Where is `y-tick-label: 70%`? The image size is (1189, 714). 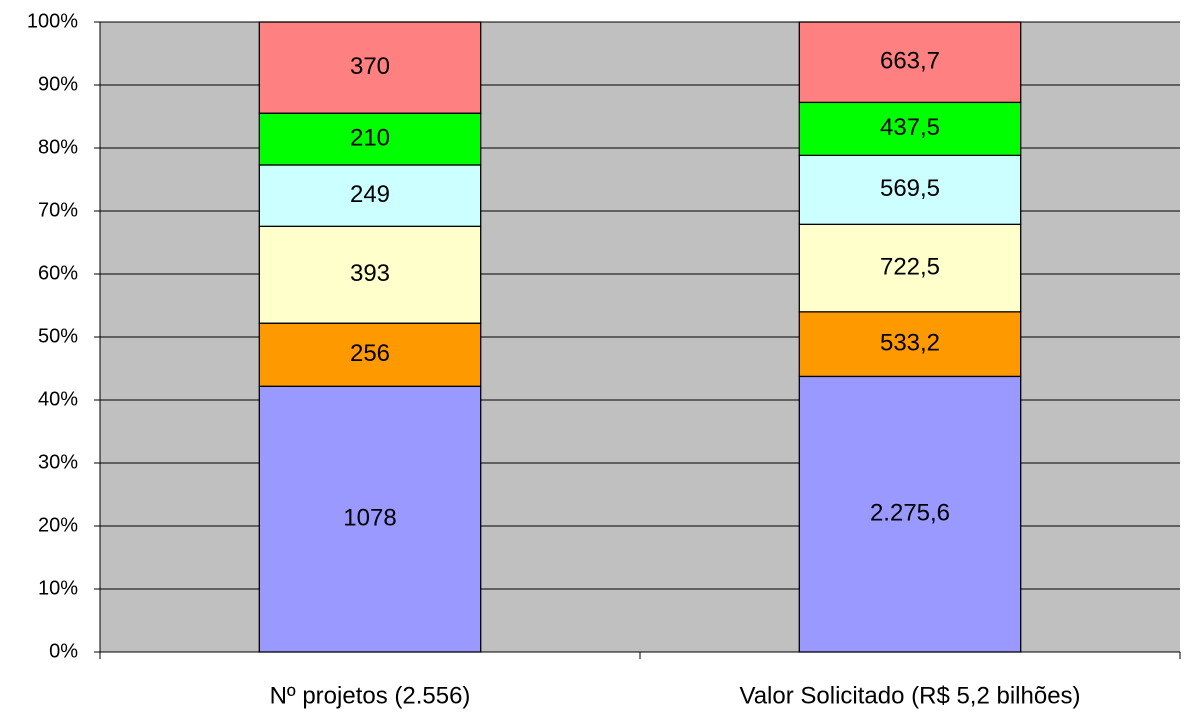 y-tick-label: 70% is located at coordinates (58, 210).